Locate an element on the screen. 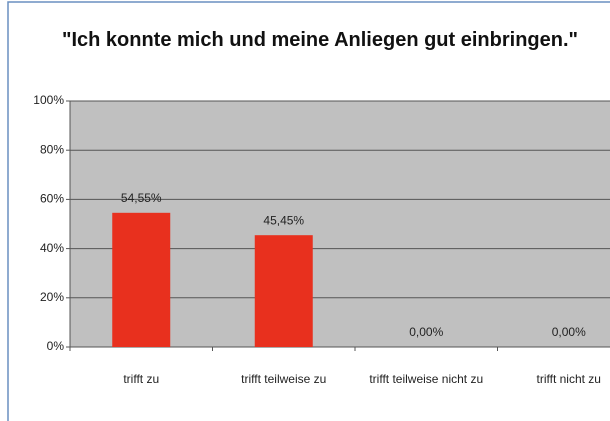  y-tick-label: 0% is located at coordinates (56, 346).